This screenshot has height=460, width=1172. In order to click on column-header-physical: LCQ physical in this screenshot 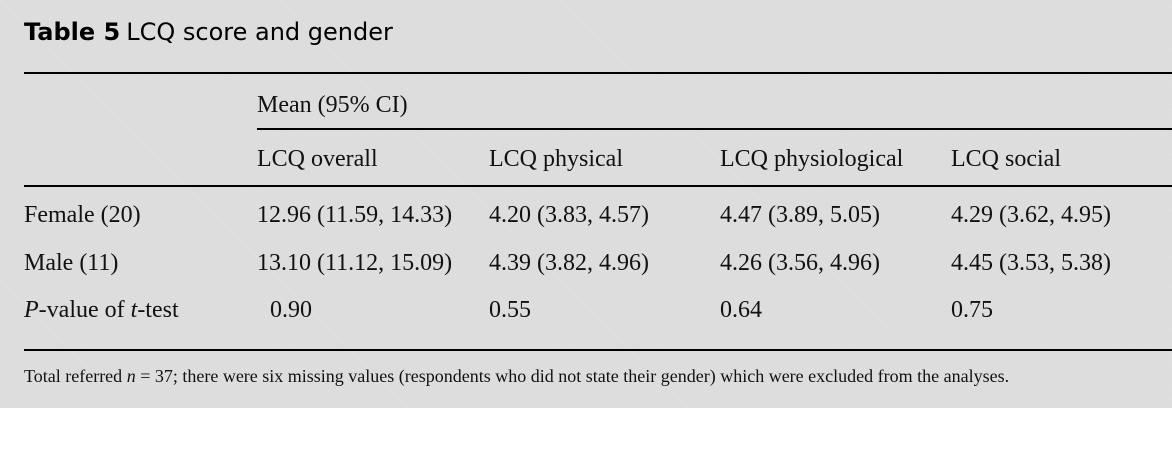, I will do `click(556, 159)`.